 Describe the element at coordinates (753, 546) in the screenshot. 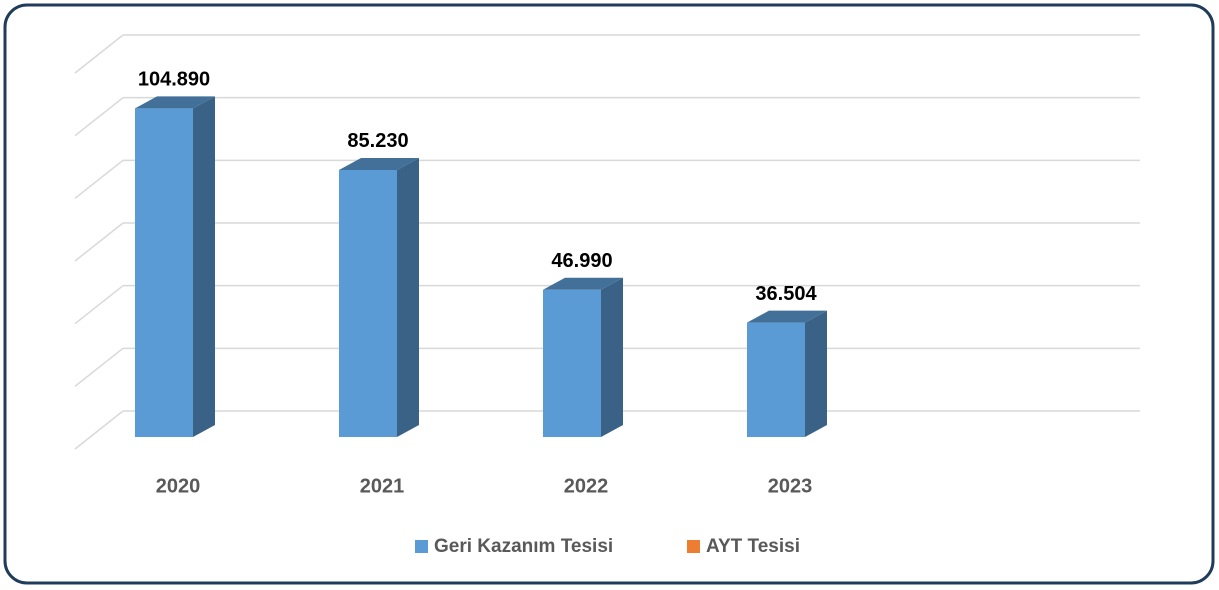

I see `legend-label: AYT Tesisi` at that location.